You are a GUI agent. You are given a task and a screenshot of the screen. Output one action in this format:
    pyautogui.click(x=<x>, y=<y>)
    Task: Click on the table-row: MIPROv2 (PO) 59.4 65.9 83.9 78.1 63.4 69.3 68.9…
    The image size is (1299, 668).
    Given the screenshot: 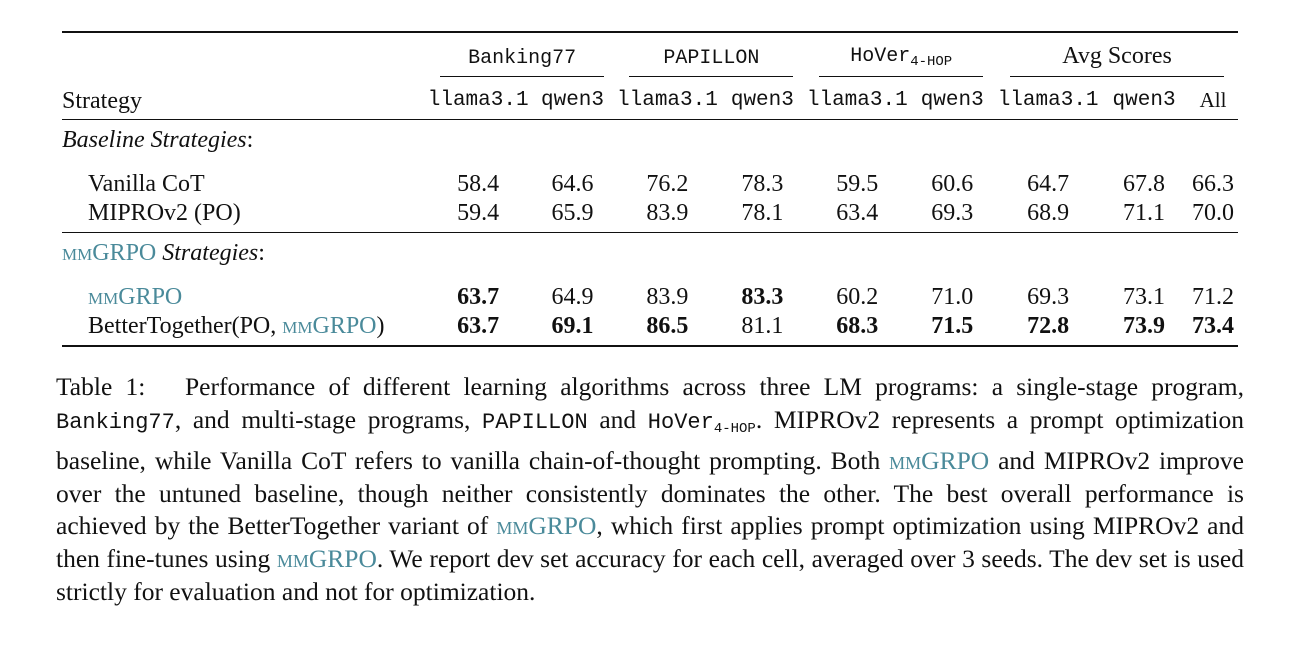 What is the action you would take?
    pyautogui.click(x=650, y=216)
    